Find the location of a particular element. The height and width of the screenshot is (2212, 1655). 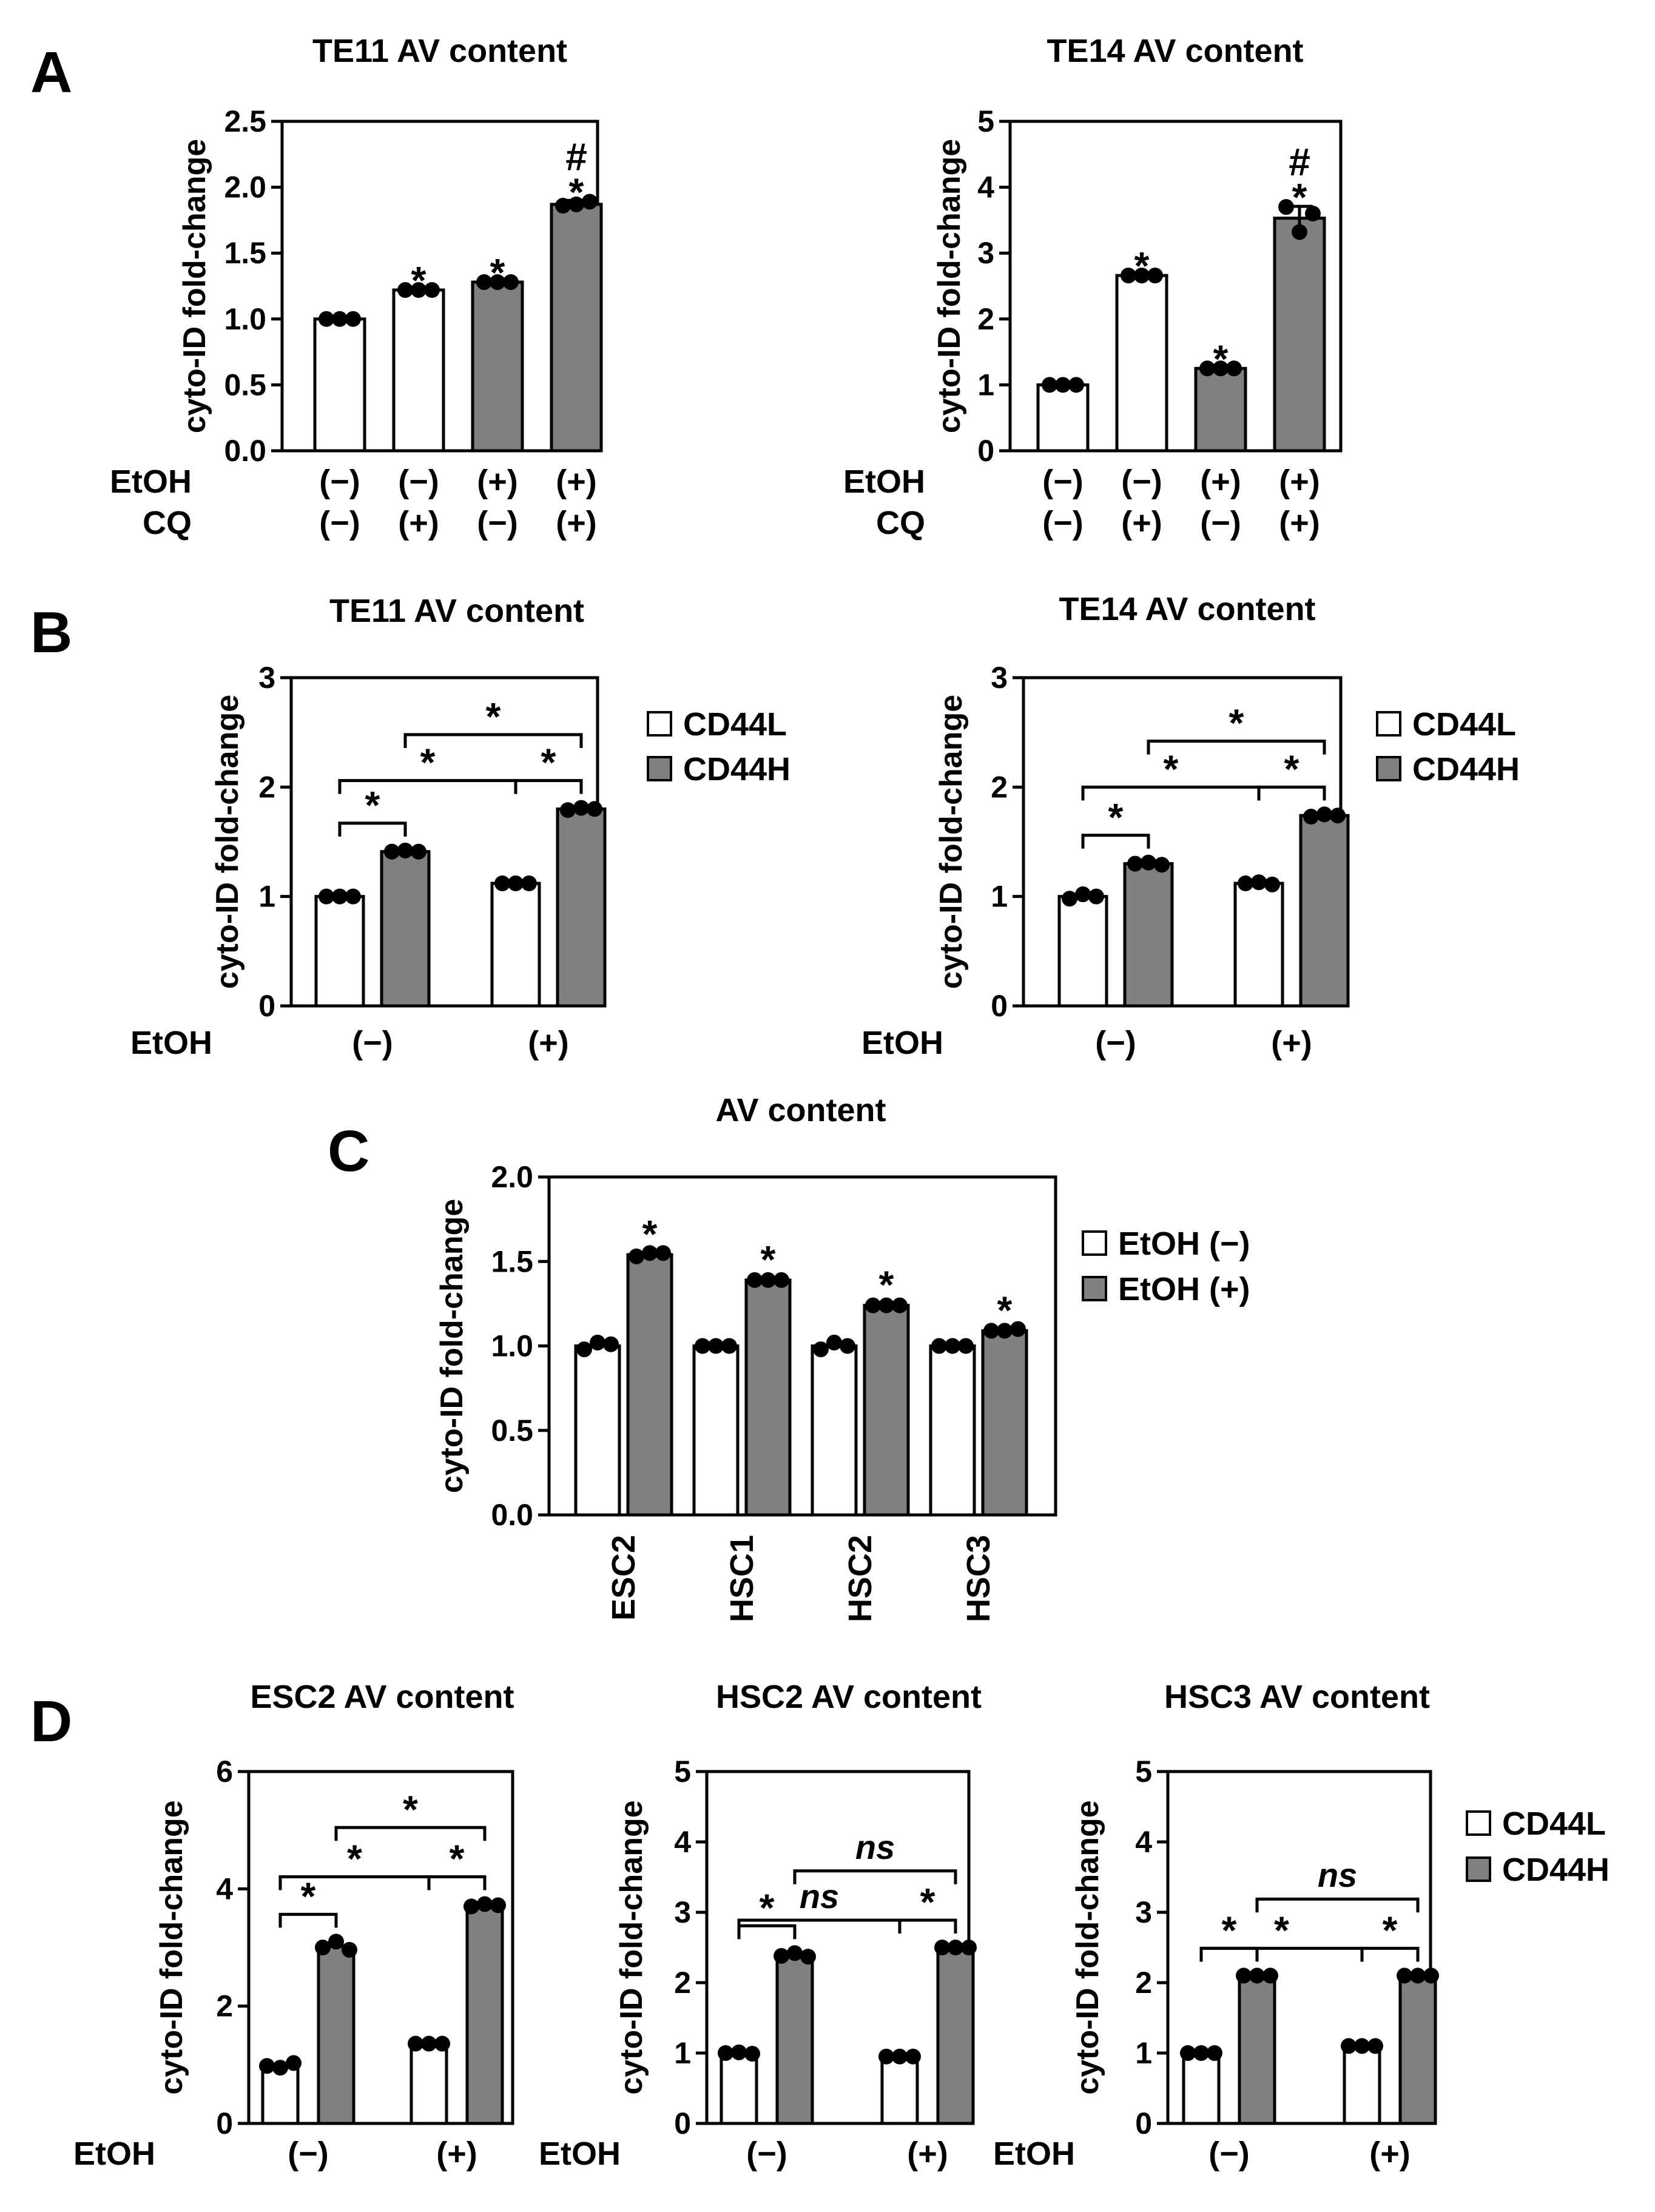

y-tick-label: 4 is located at coordinates (1143, 1842).